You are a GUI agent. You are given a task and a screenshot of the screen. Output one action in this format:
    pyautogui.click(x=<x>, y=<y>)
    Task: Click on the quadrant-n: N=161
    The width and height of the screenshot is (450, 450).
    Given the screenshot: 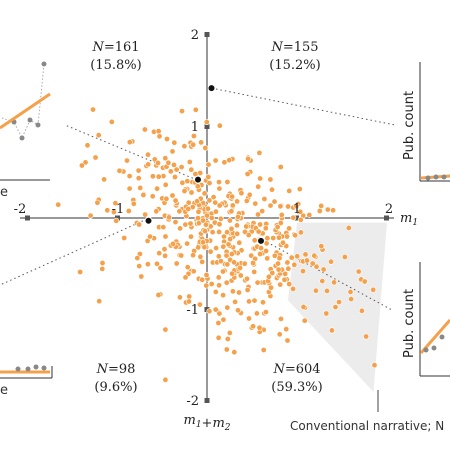 What is the action you would take?
    pyautogui.click(x=115, y=47)
    